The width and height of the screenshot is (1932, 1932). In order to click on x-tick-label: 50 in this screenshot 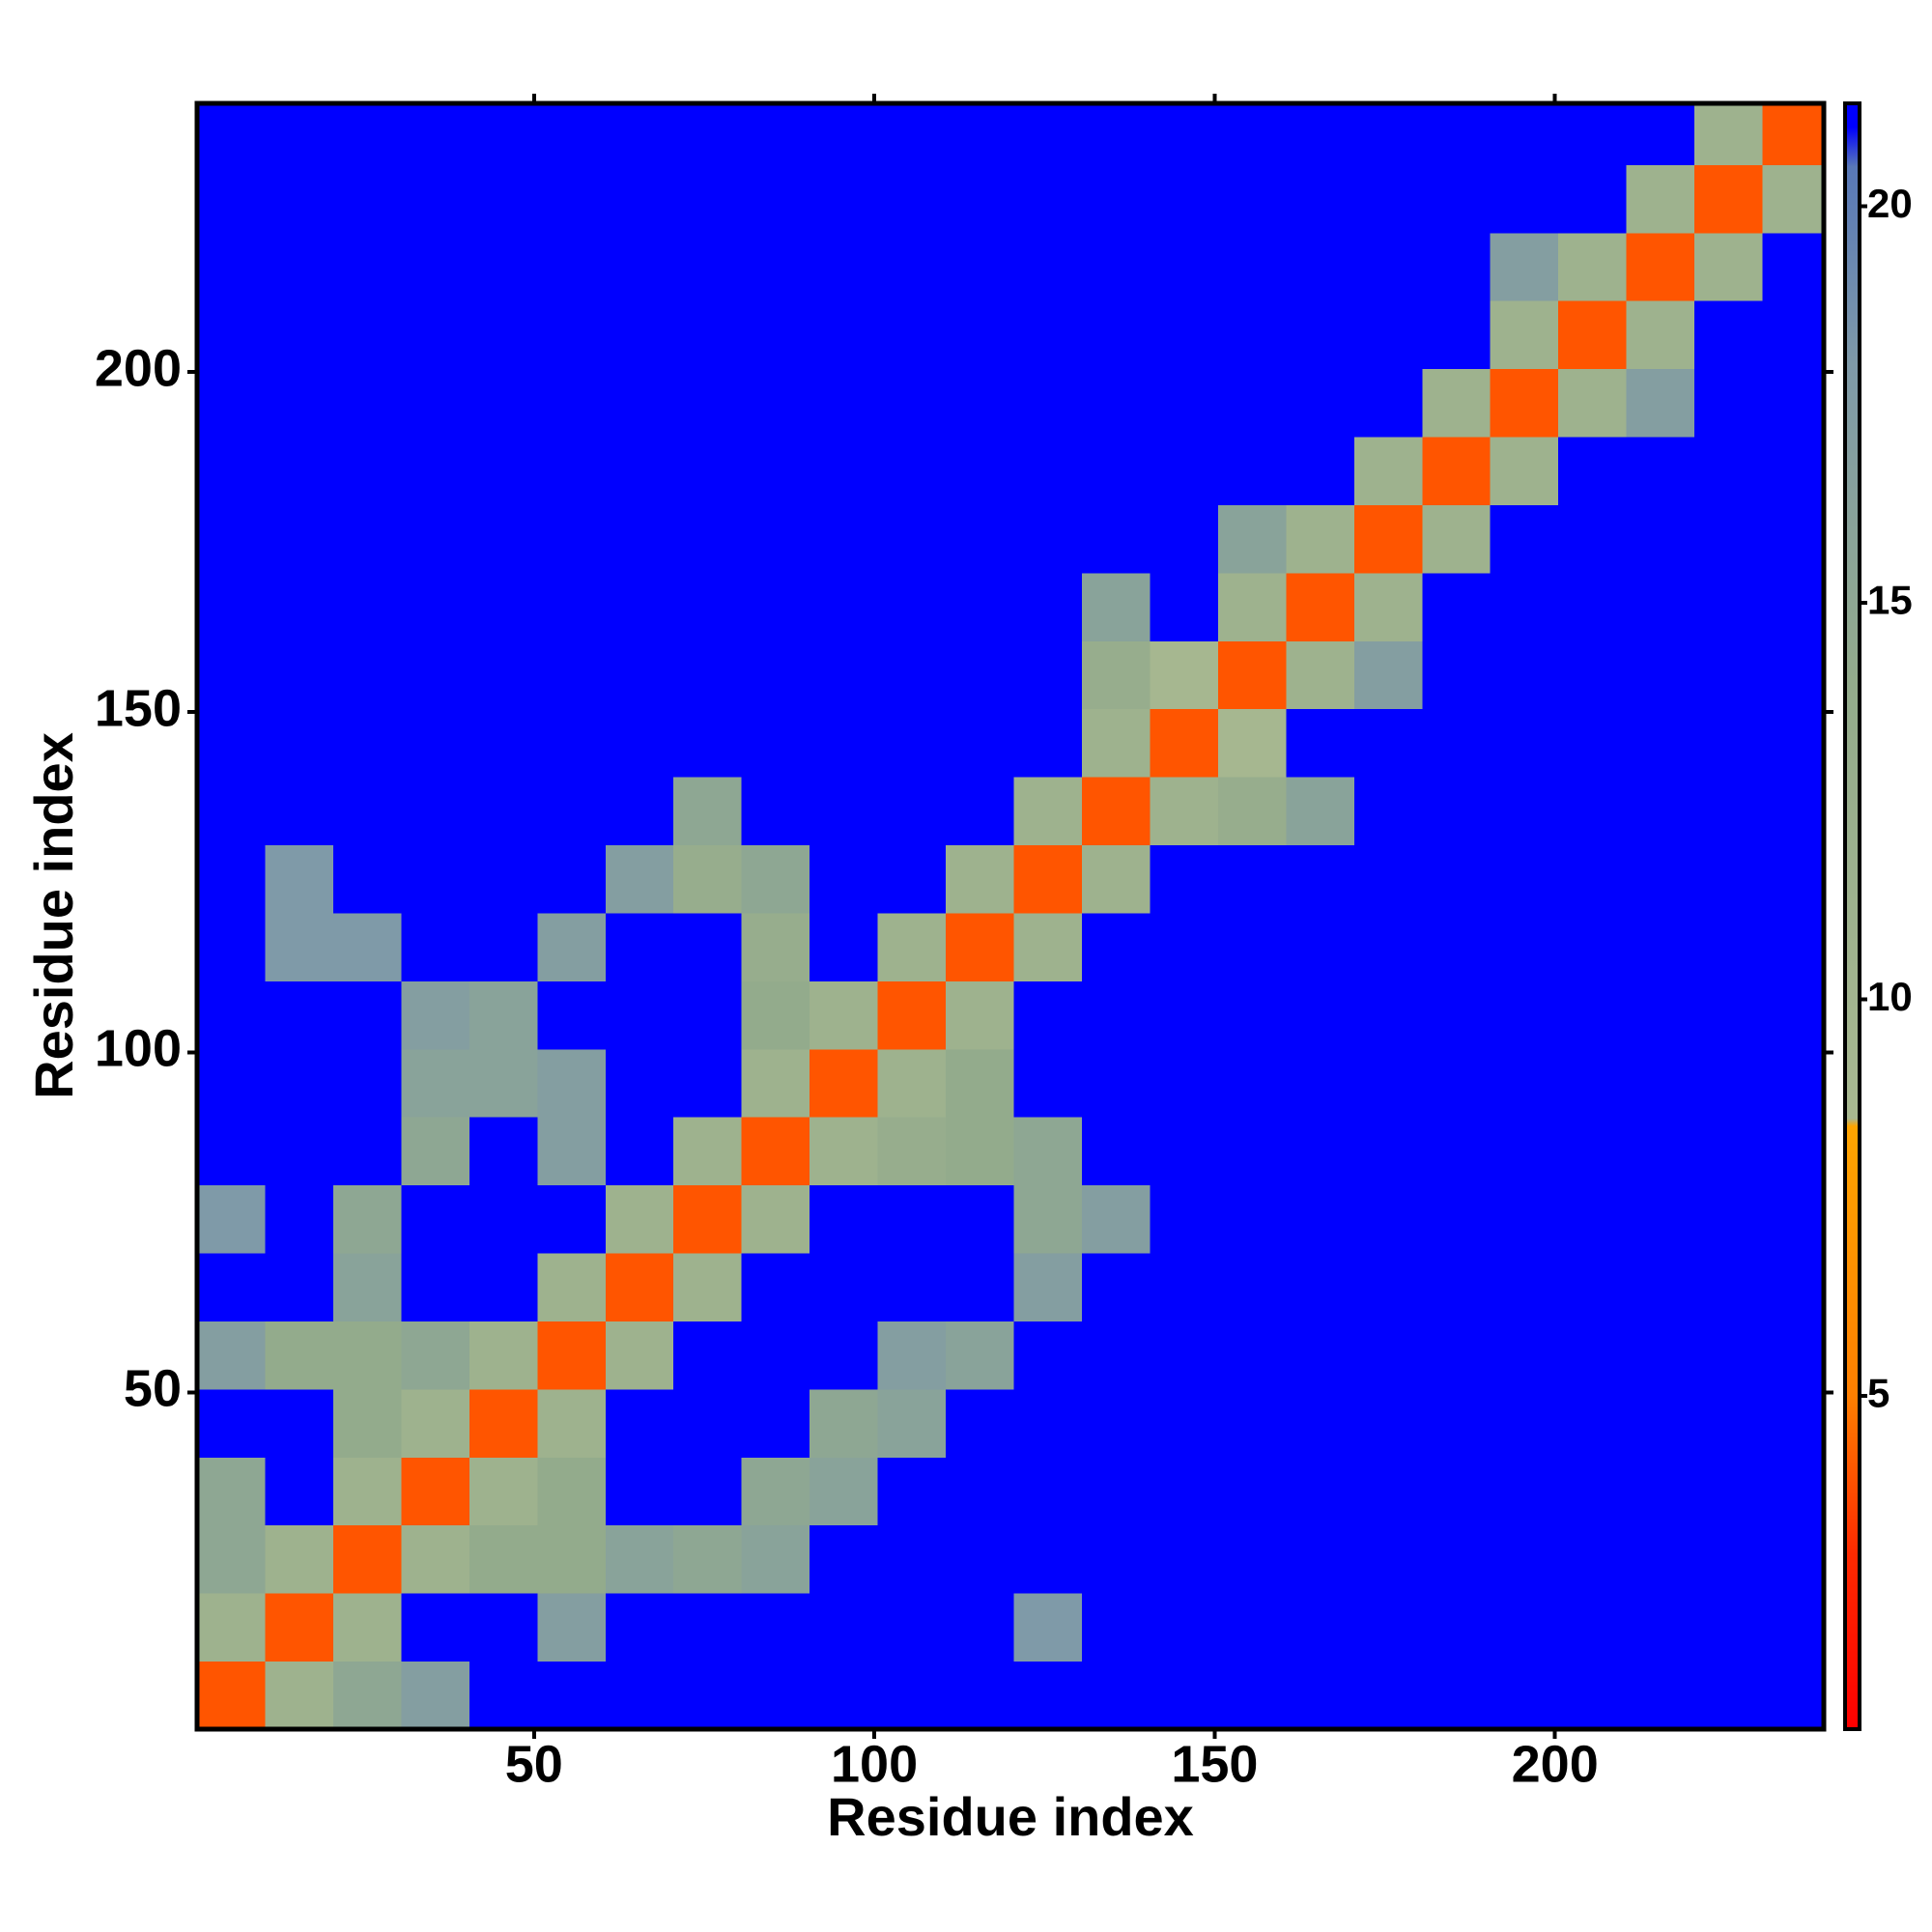, I will do `click(534, 1764)`.